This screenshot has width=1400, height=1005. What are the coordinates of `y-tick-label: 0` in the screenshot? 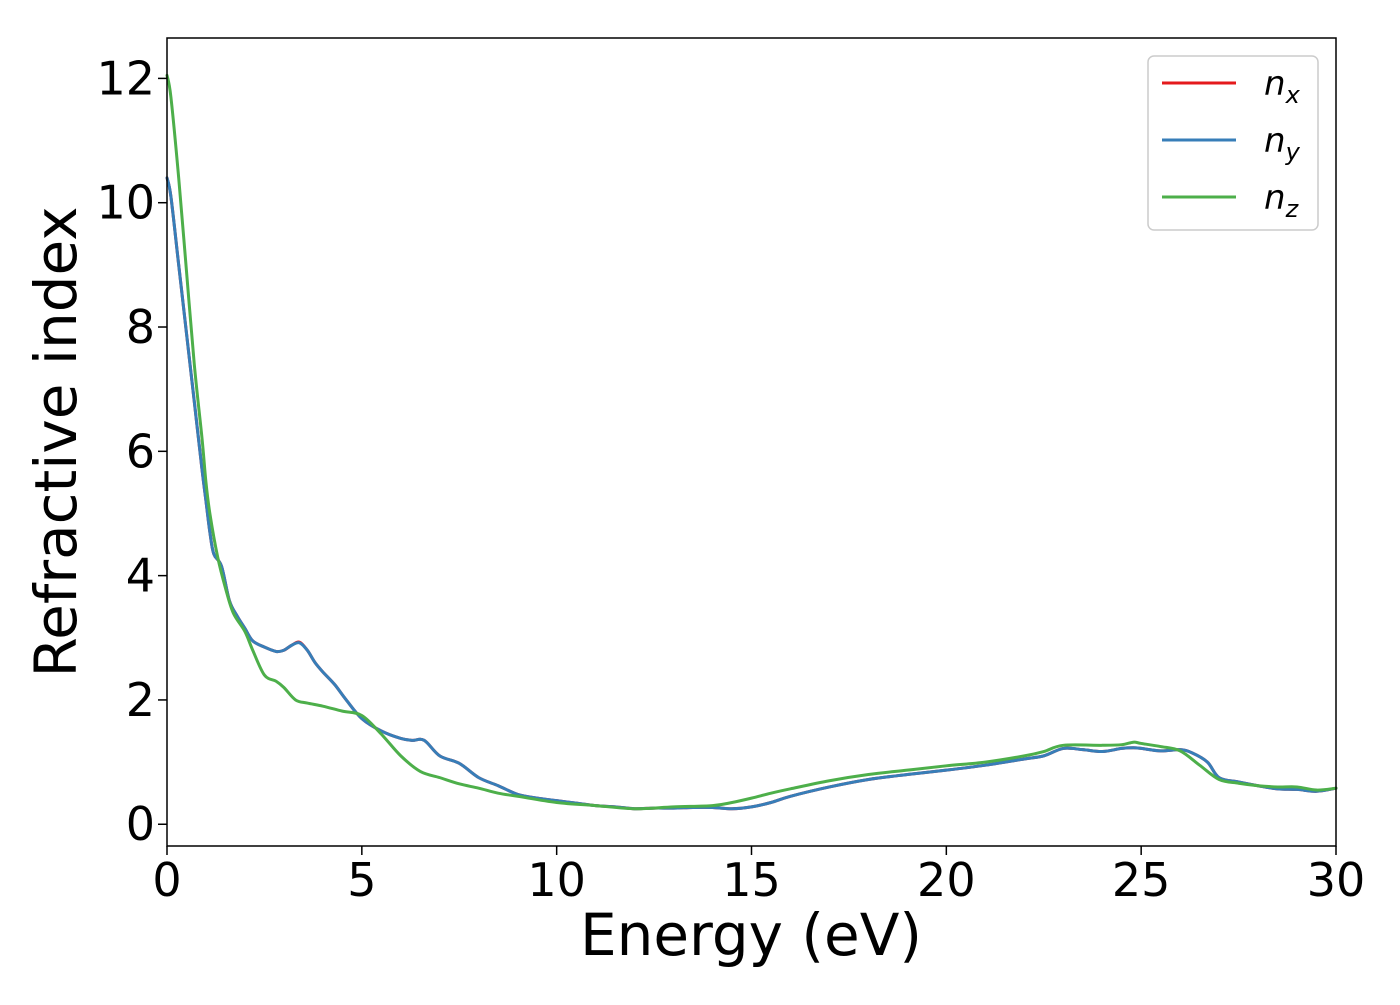 It's located at (140, 824).